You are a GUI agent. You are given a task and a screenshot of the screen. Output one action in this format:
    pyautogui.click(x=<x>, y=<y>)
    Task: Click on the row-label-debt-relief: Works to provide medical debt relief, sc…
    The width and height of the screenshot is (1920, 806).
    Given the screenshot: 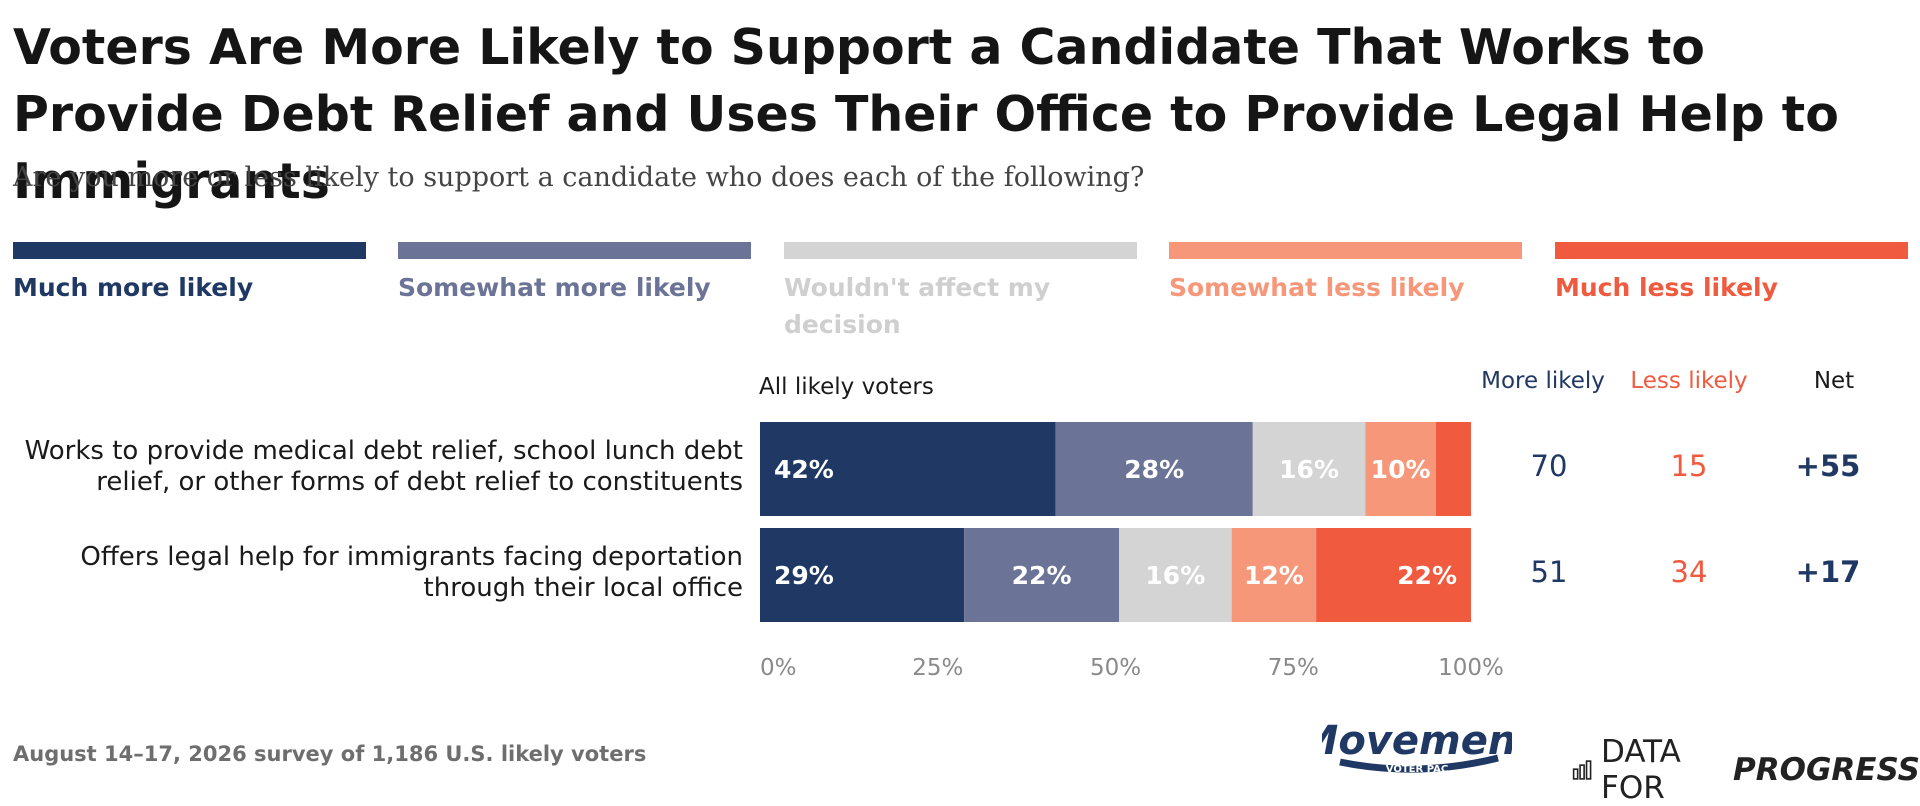 What is the action you would take?
    pyautogui.click(x=383, y=466)
    